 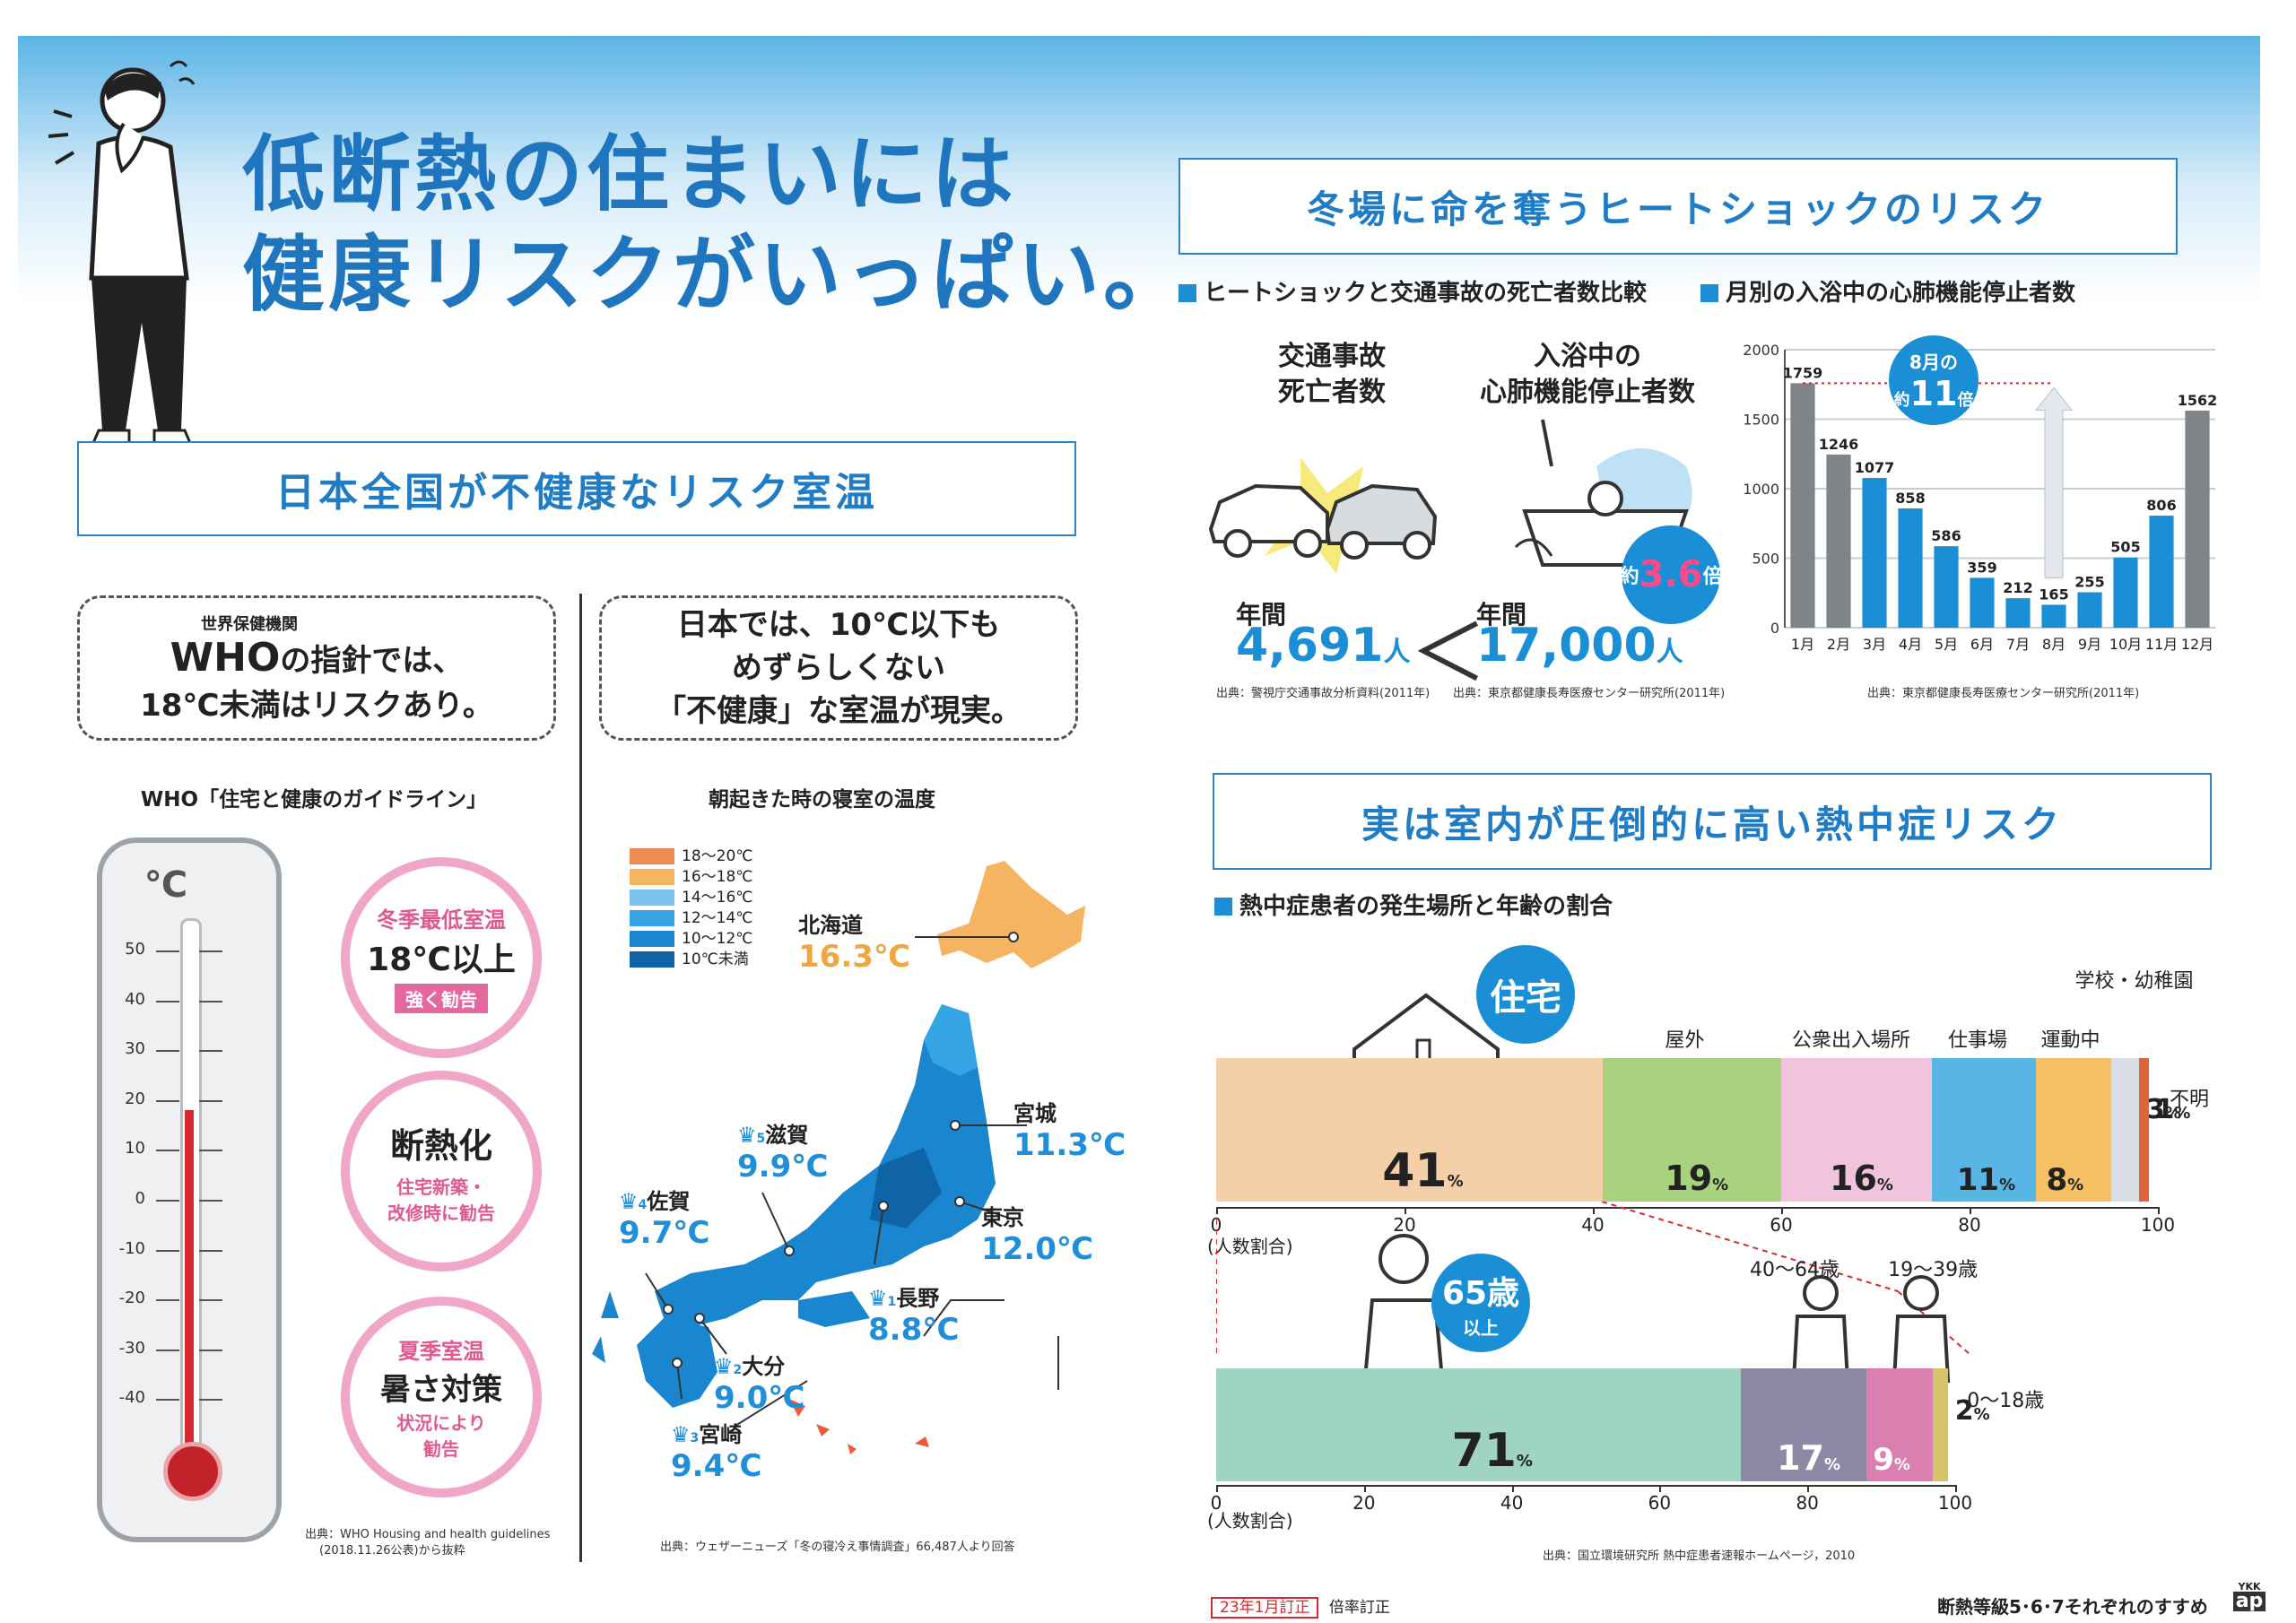 What do you see at coordinates (691, 854) in the screenshot?
I see `legend-item: 18～20℃` at bounding box center [691, 854].